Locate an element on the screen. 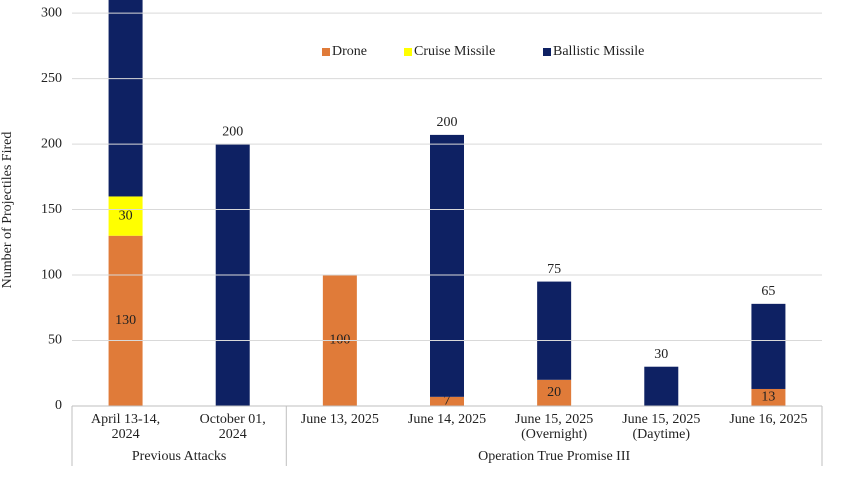 The width and height of the screenshot is (850, 478). y-tick-label: 50 is located at coordinates (55, 340).